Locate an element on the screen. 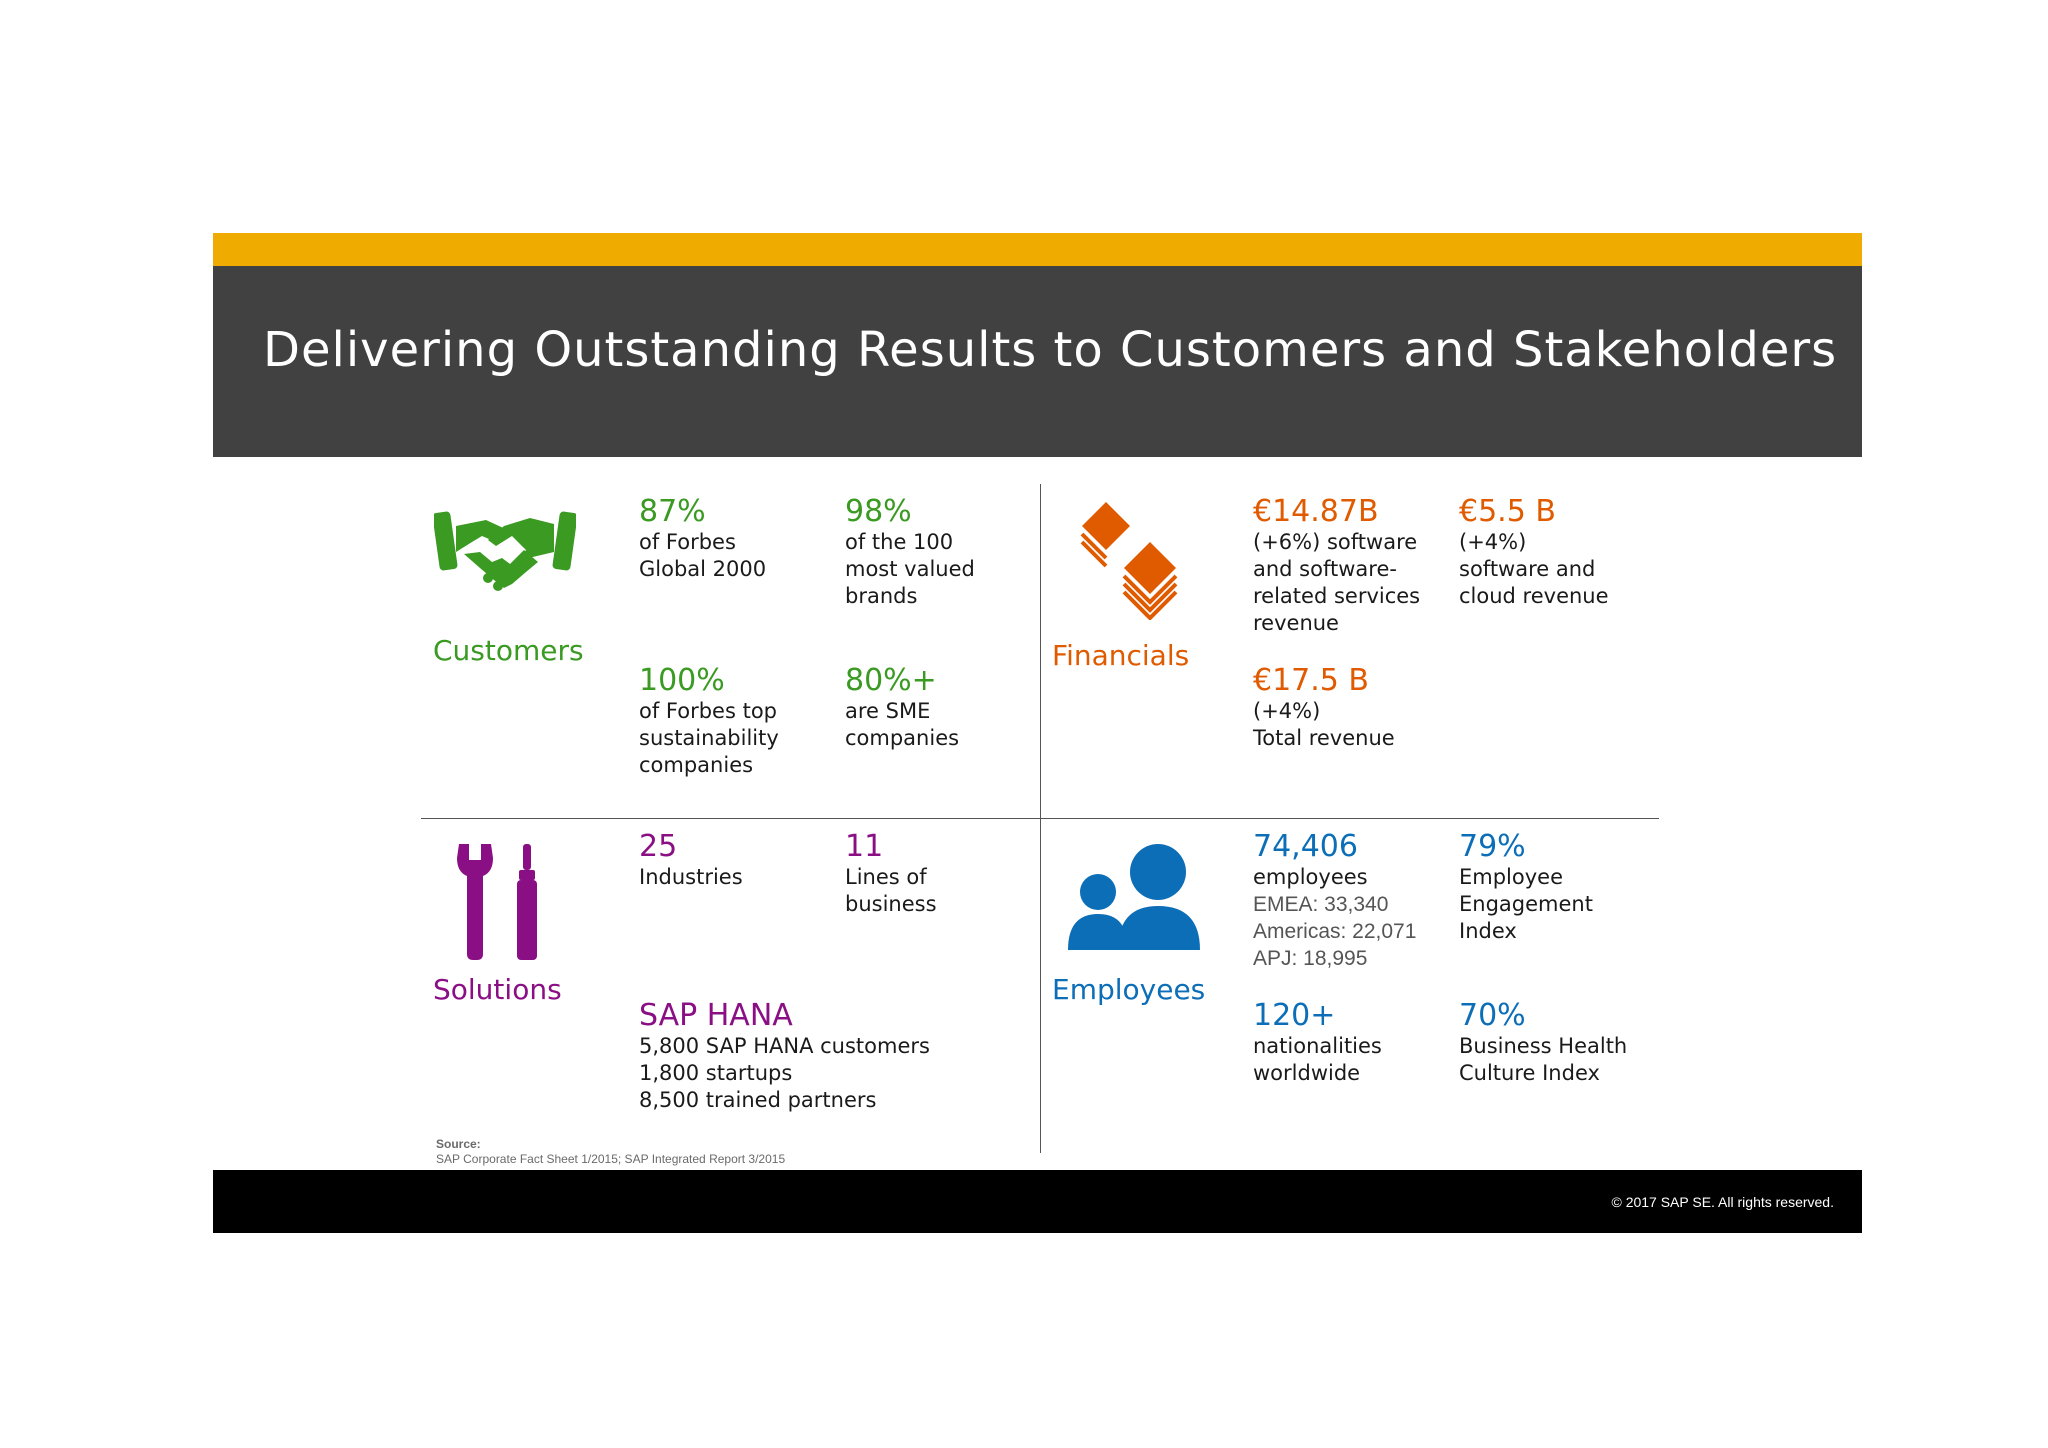  employees-stat-2: 79% Employee Engagement Index is located at coordinates (1526, 887).